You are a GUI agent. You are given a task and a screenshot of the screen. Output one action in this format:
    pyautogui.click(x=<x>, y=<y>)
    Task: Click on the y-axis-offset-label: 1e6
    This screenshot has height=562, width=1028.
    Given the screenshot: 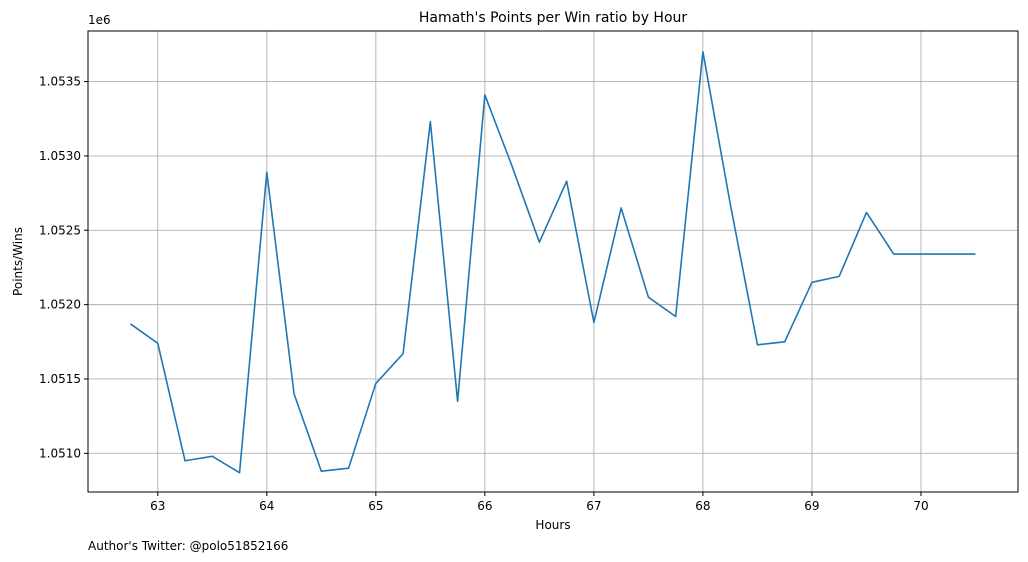 What is the action you would take?
    pyautogui.click(x=99, y=20)
    